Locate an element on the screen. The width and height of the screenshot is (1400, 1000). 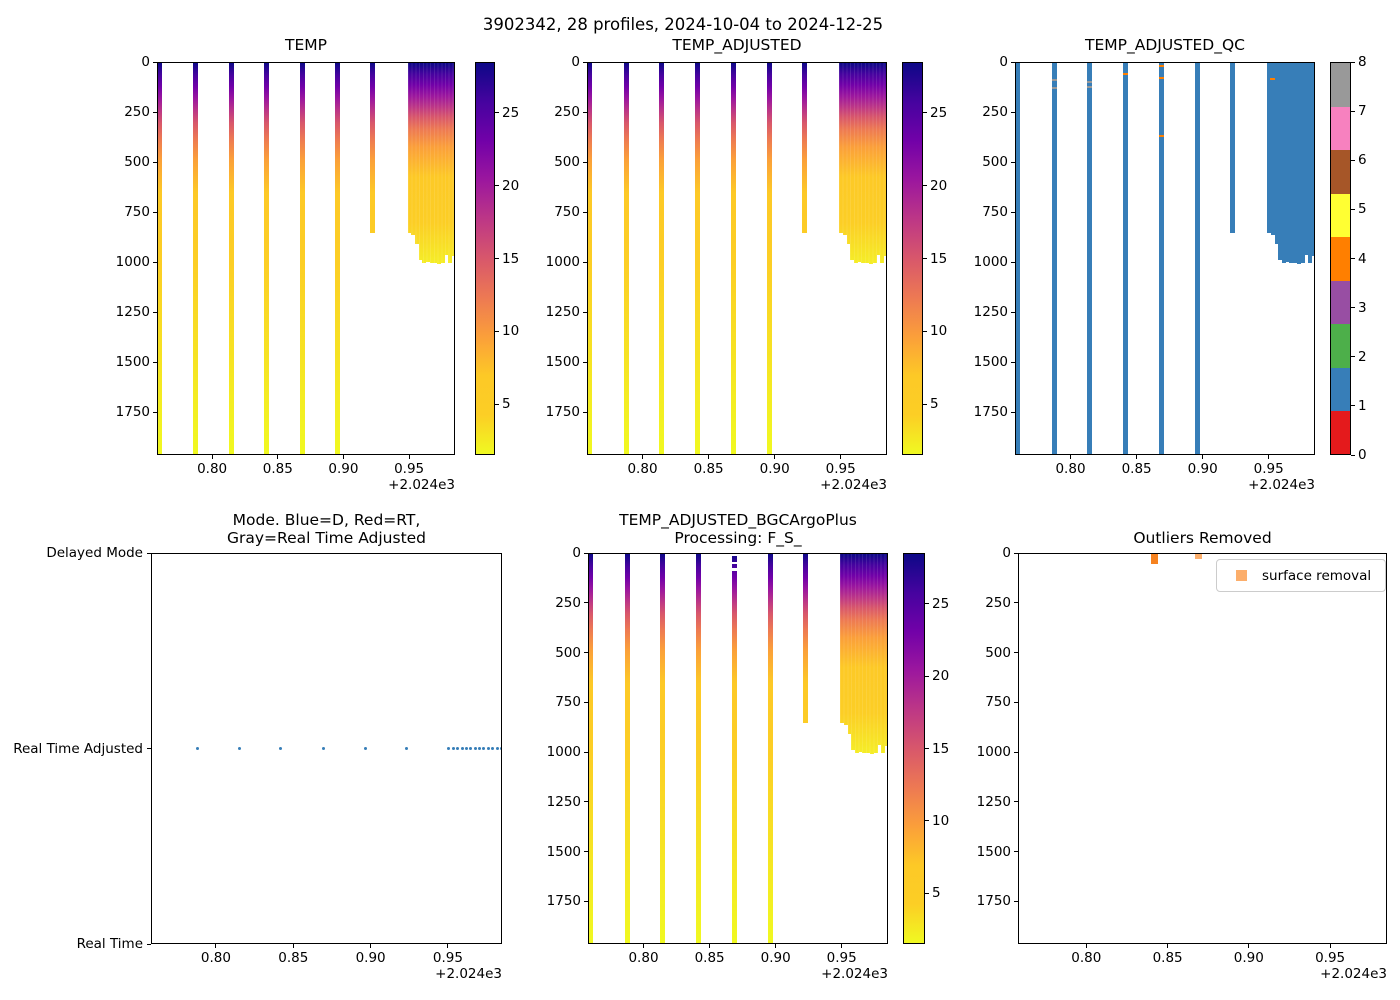
panel-temp-adjusted-colorbar is located at coordinates (912, 258).